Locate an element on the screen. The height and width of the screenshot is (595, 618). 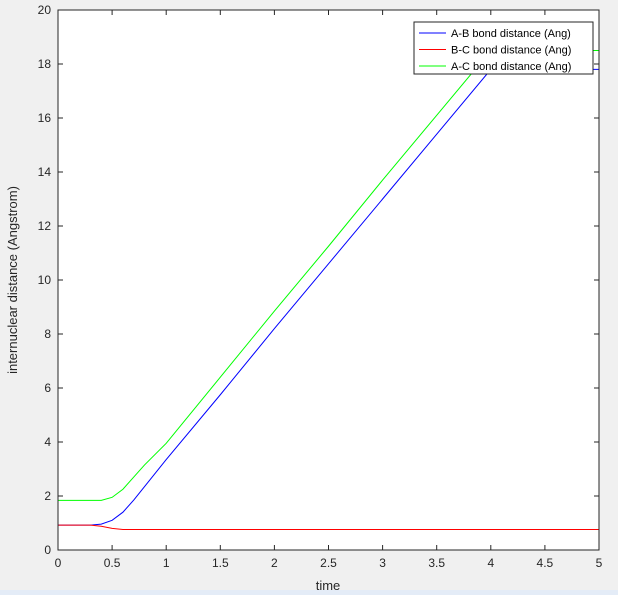
y-tick-label: 16 is located at coordinates (45, 118).